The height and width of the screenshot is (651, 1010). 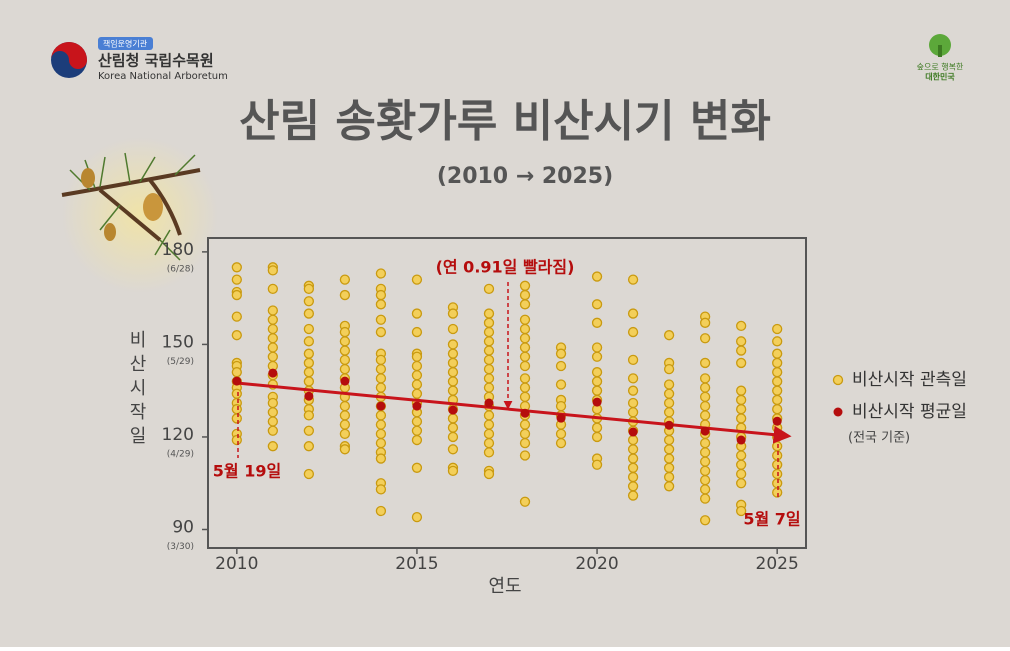 I want to click on legend-label: 비산시작 관측일, so click(x=909, y=380).